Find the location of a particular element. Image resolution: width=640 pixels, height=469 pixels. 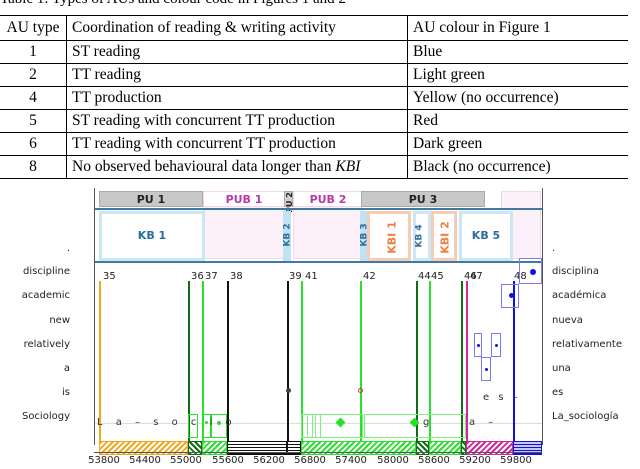

kbi2-label: KBI 2 is located at coordinates (445, 237).